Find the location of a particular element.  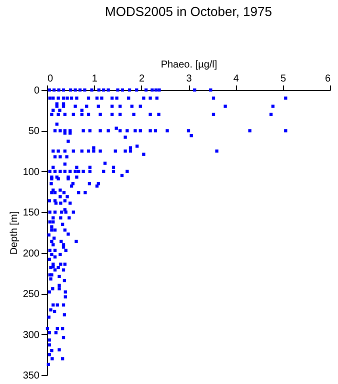

chart-title: MODS2005 in October, 1975 is located at coordinates (188, 11).